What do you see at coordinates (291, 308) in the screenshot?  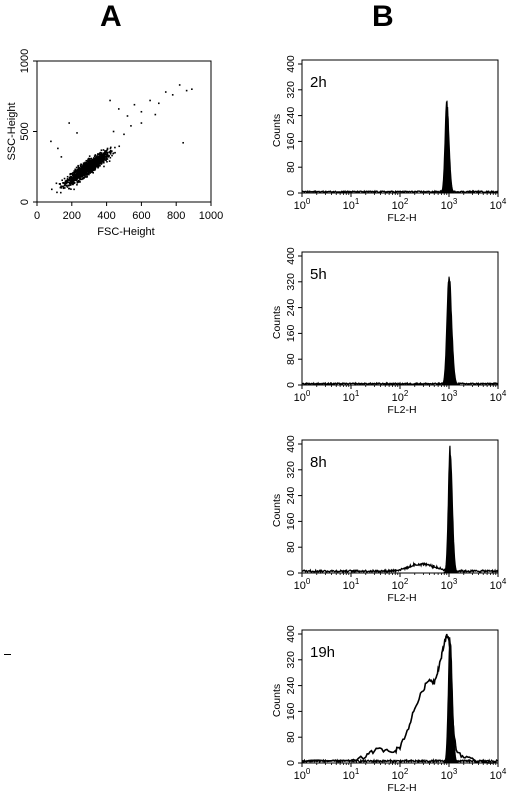 I see `y-tick-label: 240` at bounding box center [291, 308].